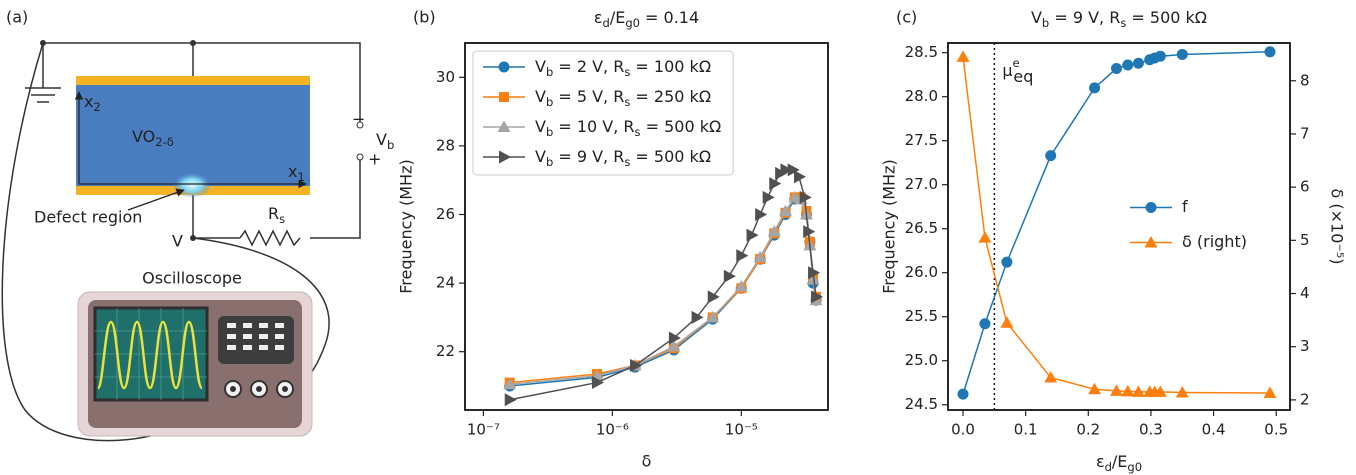 Image resolution: width=1356 pixels, height=475 pixels. I want to click on y-tick-label: 28.5, so click(921, 52).